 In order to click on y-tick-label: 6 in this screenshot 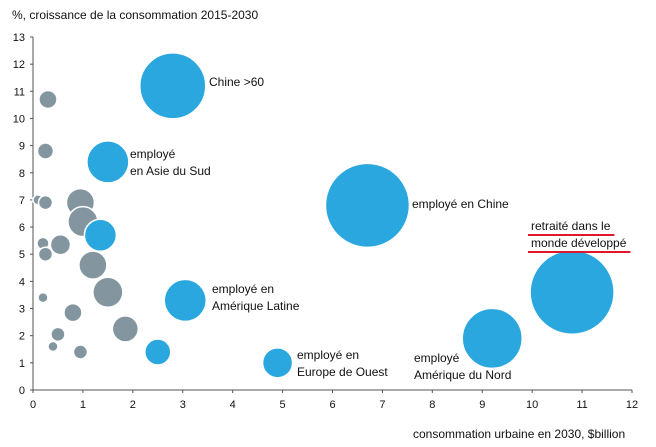, I will do `click(22, 228)`.